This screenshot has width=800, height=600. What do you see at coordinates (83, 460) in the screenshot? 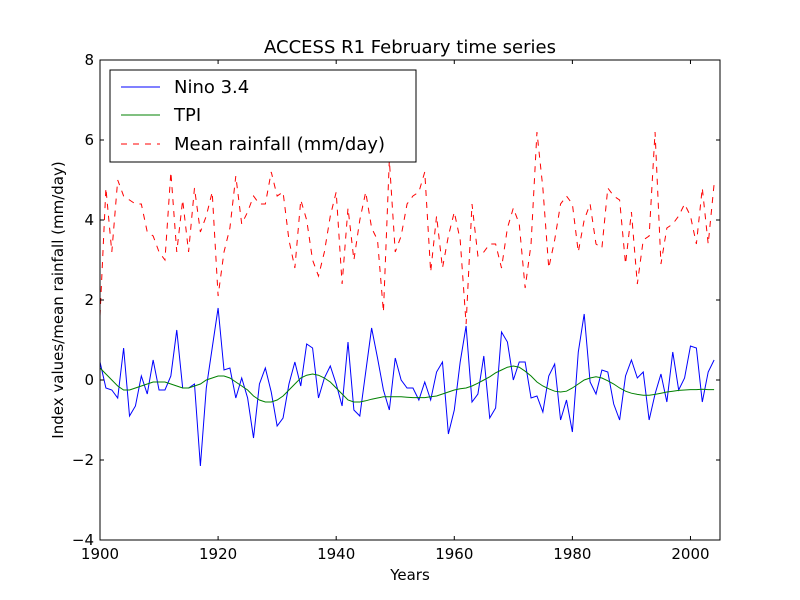
I see `y-tick-label: −2` at bounding box center [83, 460].